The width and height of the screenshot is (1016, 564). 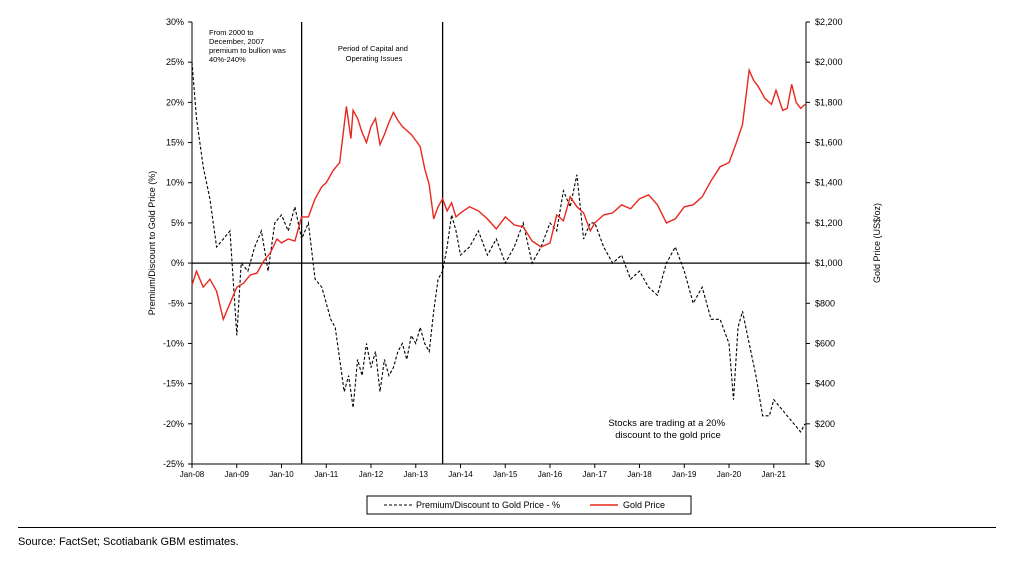 I want to click on x-tick-label: Jan-08, so click(x=192, y=474).